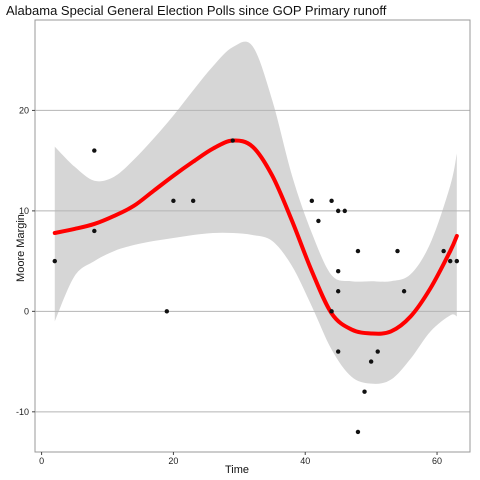 The height and width of the screenshot is (480, 480). Describe the element at coordinates (237, 470) in the screenshot. I see `x-axis-label: Time` at that location.